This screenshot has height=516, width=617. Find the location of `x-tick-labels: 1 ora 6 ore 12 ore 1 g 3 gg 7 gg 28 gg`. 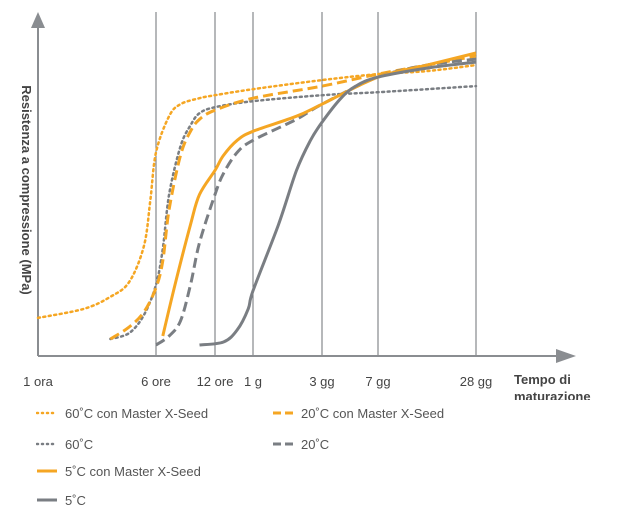

x-tick-labels: 1 ora 6 ore 12 ore 1 g 3 gg 7 gg 28 gg is located at coordinates (257, 381).